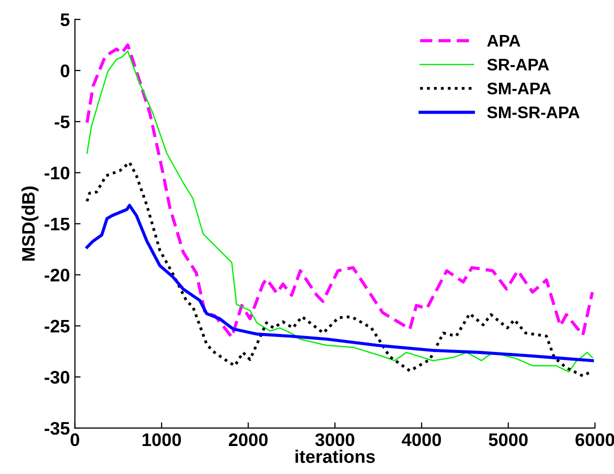  What do you see at coordinates (533, 112) in the screenshot?
I see `legend-label: SM-SR-APA` at bounding box center [533, 112].